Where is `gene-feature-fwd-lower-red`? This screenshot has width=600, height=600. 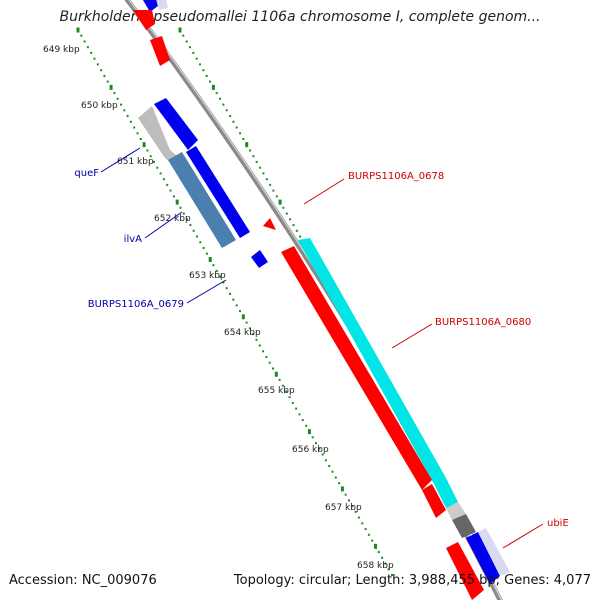 gene-feature-fwd-lower-red is located at coordinates (465, 571).